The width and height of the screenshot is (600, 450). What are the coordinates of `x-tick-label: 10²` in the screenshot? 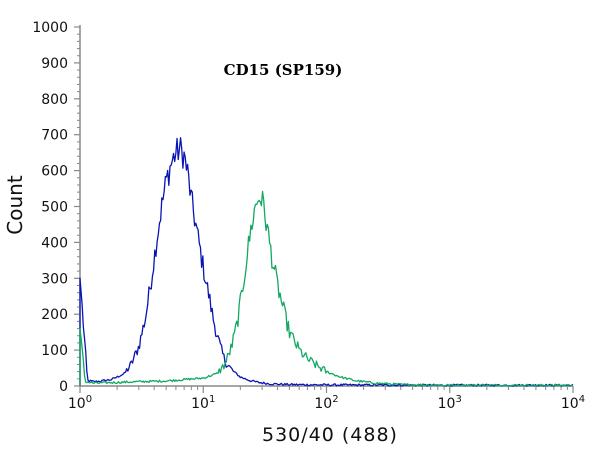 It's located at (326, 403).